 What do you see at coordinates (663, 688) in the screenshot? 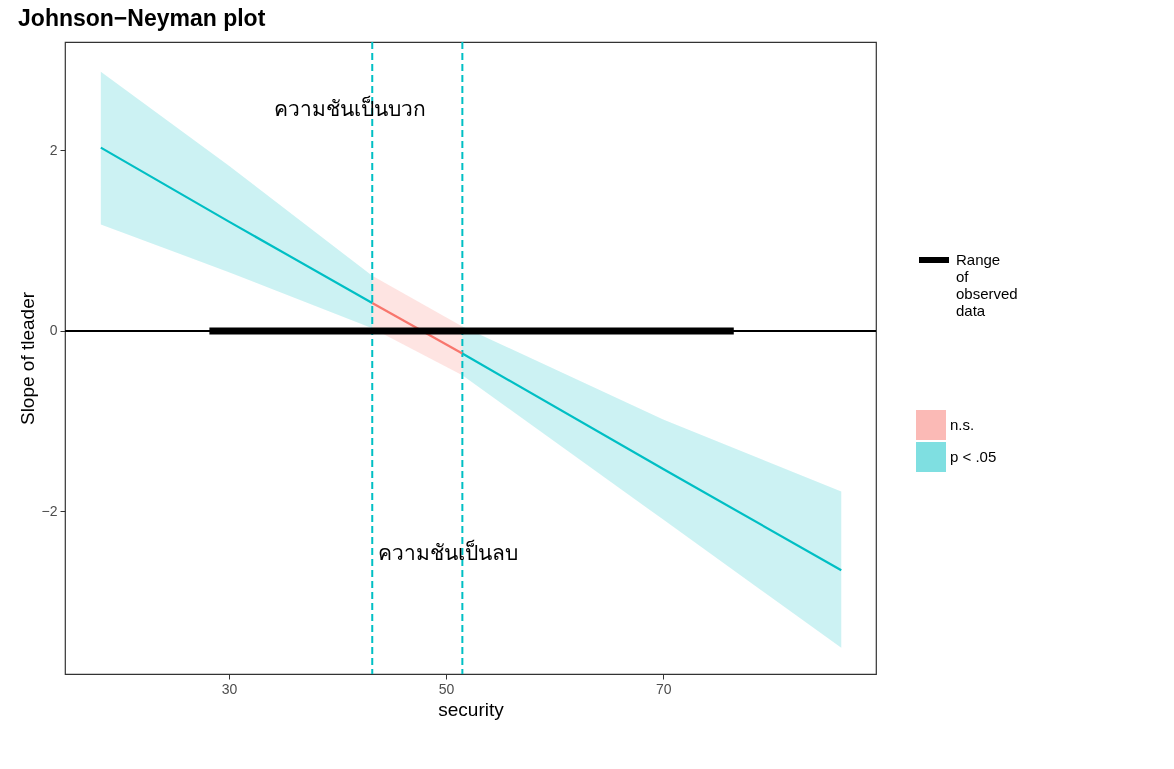
I see `x-tick-label: 70` at bounding box center [663, 688].